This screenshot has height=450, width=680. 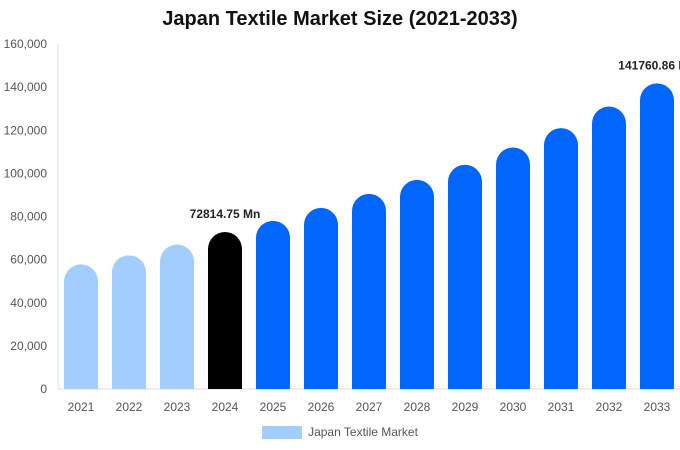 What do you see at coordinates (26, 173) in the screenshot?
I see `y-tick-label: 100,000` at bounding box center [26, 173].